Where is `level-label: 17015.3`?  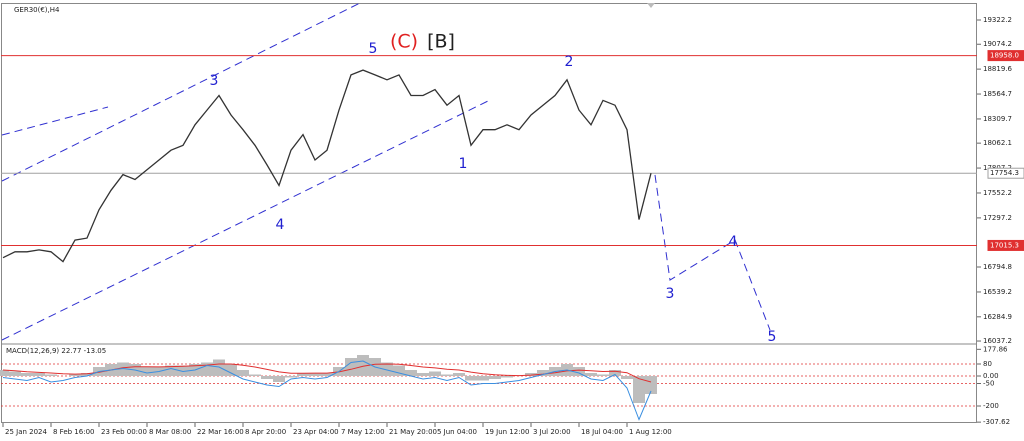 level-label: 17015.3 is located at coordinates (1004, 245).